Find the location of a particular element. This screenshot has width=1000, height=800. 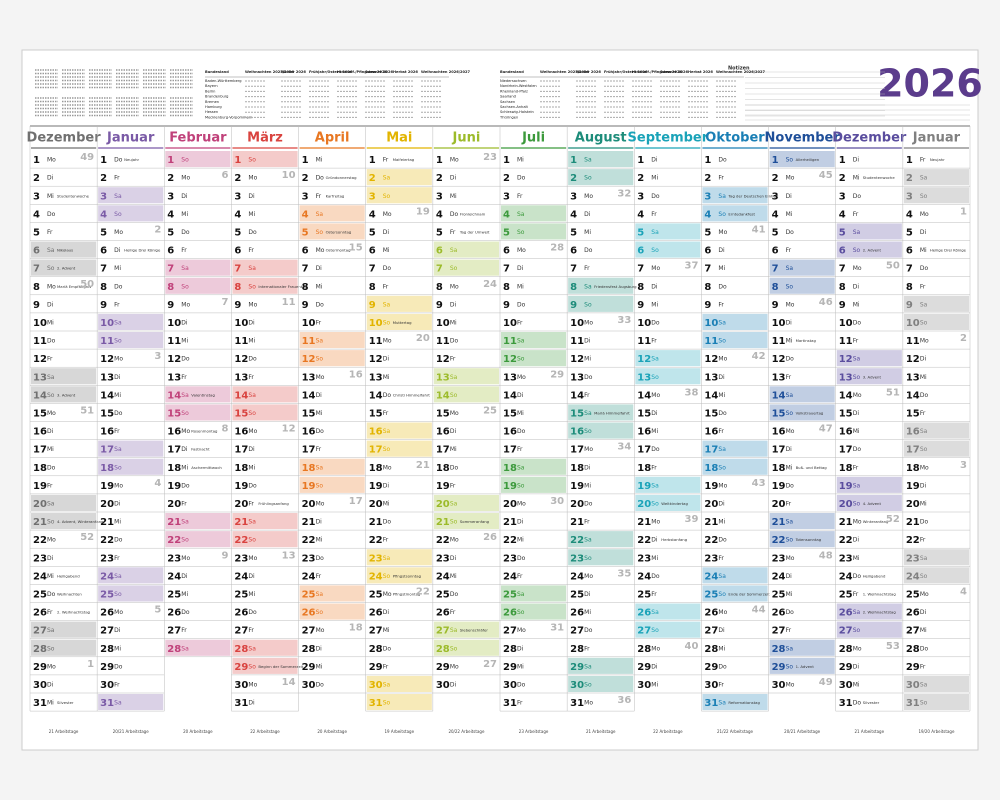

week-number: 14 is located at coordinates (289, 682).